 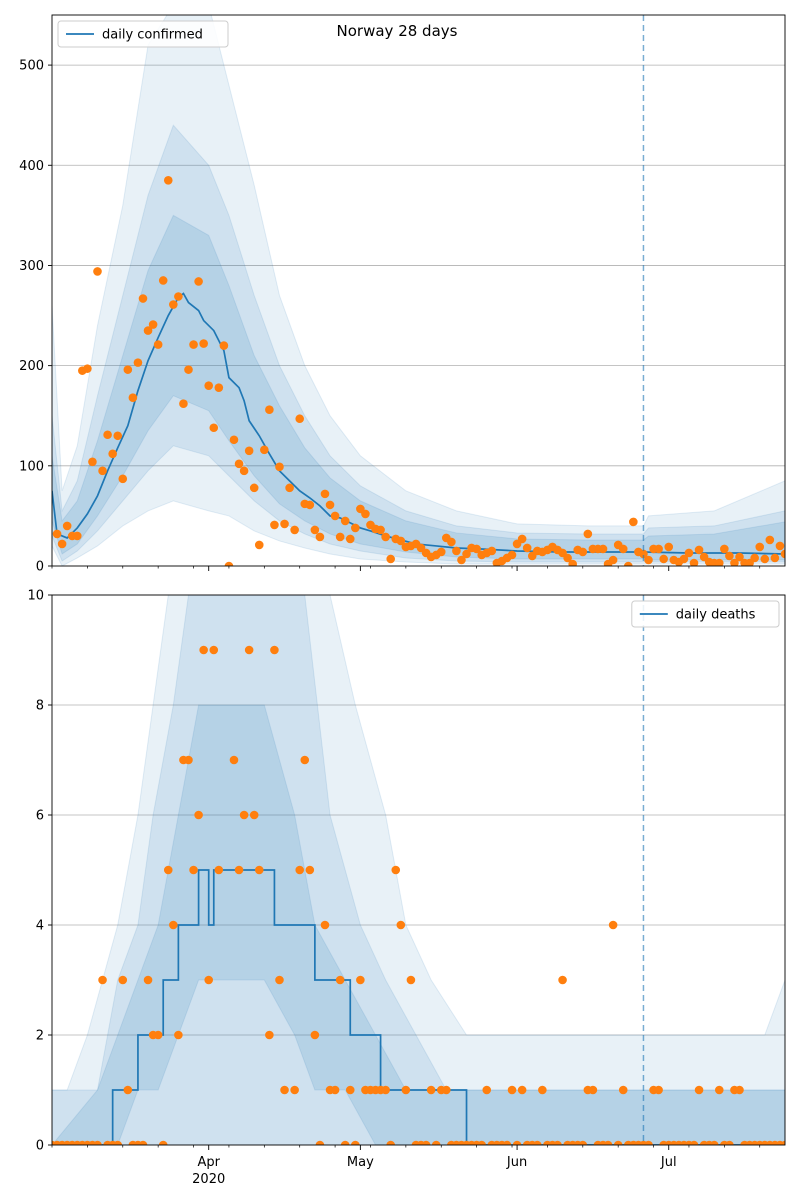 What do you see at coordinates (152, 35) in the screenshot?
I see `legend-label: daily confirmed` at bounding box center [152, 35].